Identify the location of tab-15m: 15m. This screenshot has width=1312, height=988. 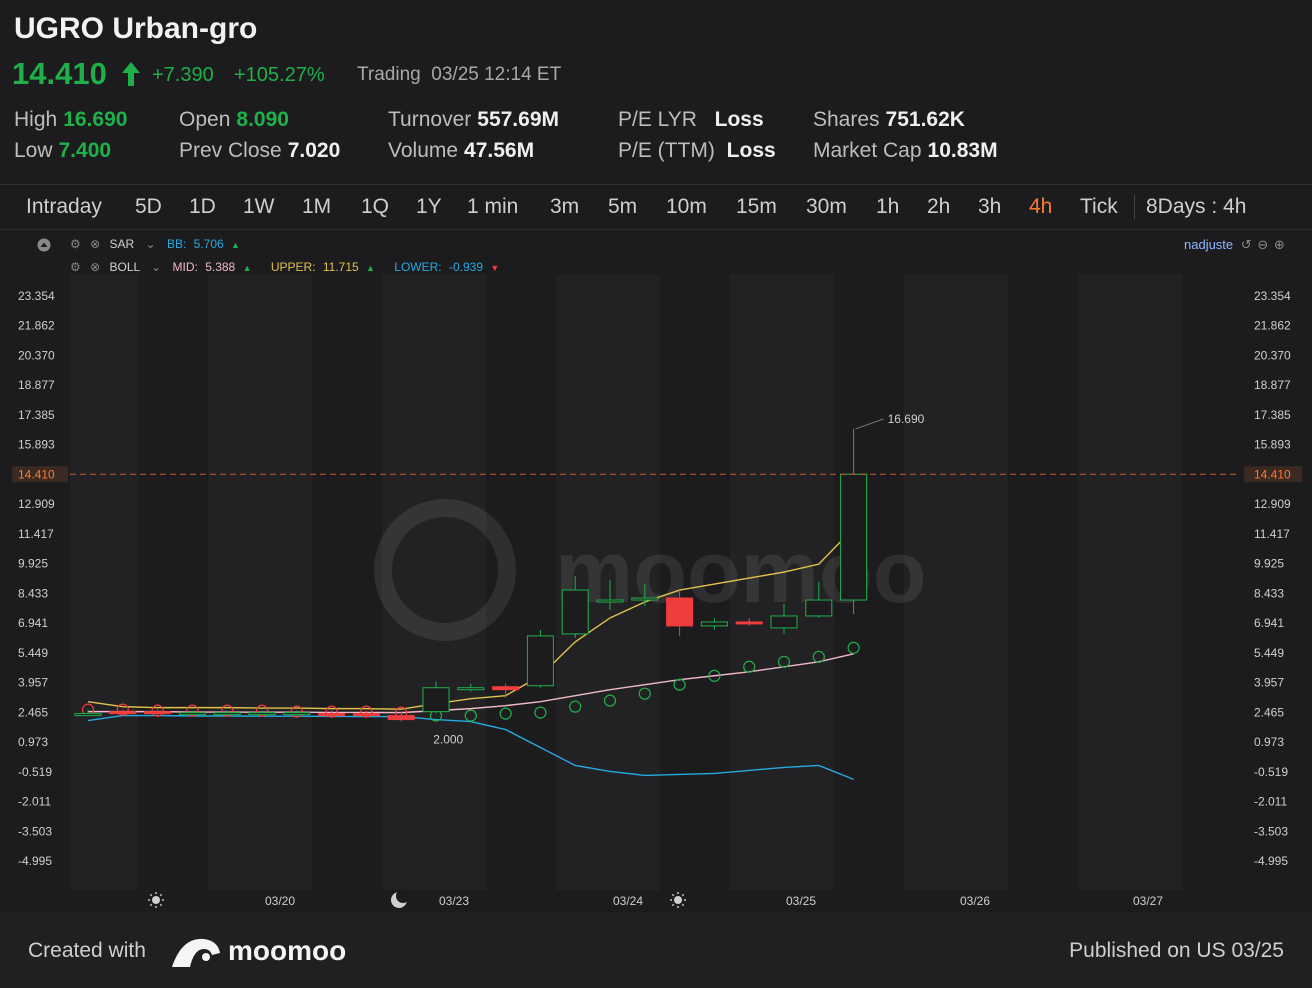
(756, 206).